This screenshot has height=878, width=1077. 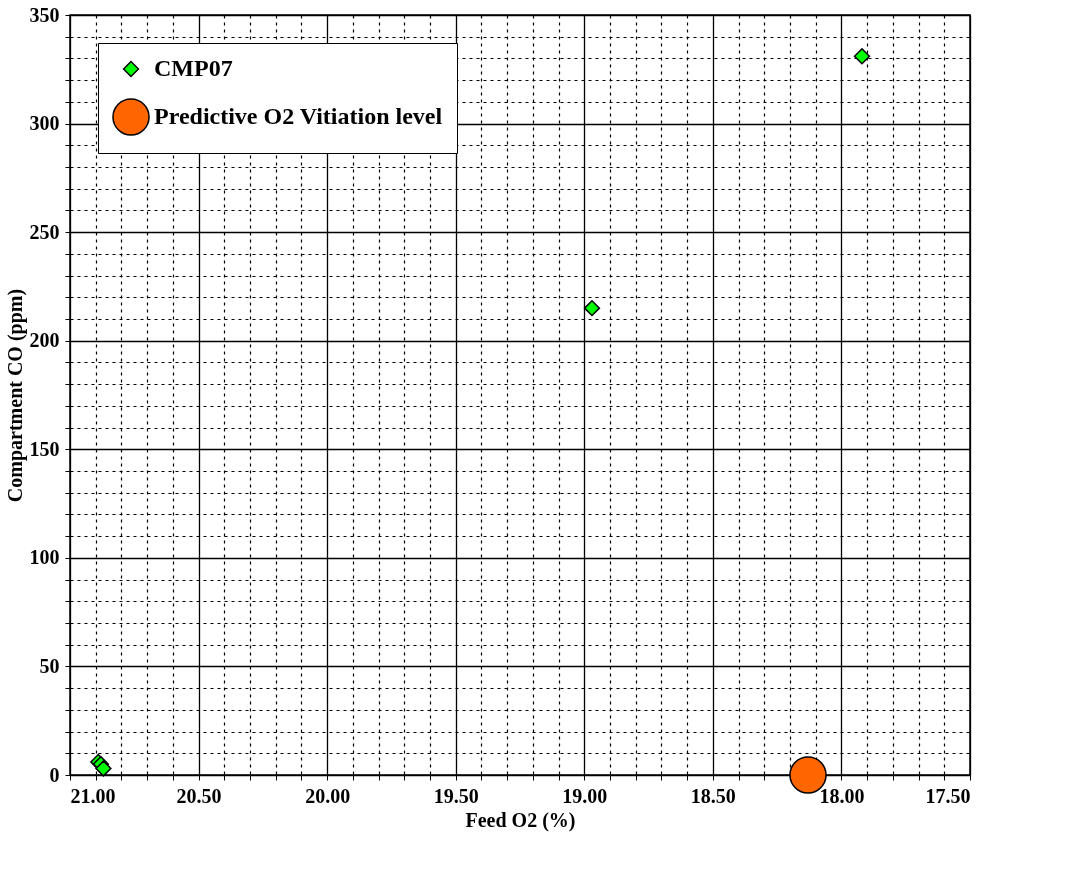 I want to click on legend-label: CMP07, so click(x=193, y=68).